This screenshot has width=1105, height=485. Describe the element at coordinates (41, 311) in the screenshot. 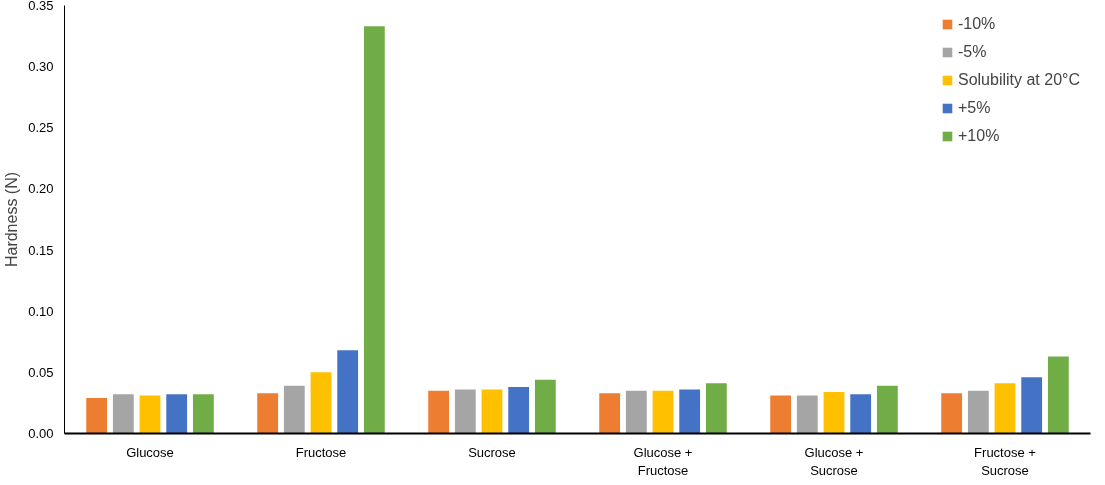

I see `y-tick-label: 0.10` at that location.